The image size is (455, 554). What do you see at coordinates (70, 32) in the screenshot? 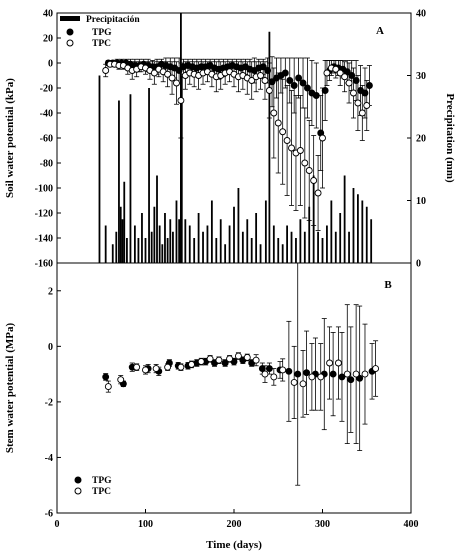
I see `legend-tpg-marker` at bounding box center [70, 32].